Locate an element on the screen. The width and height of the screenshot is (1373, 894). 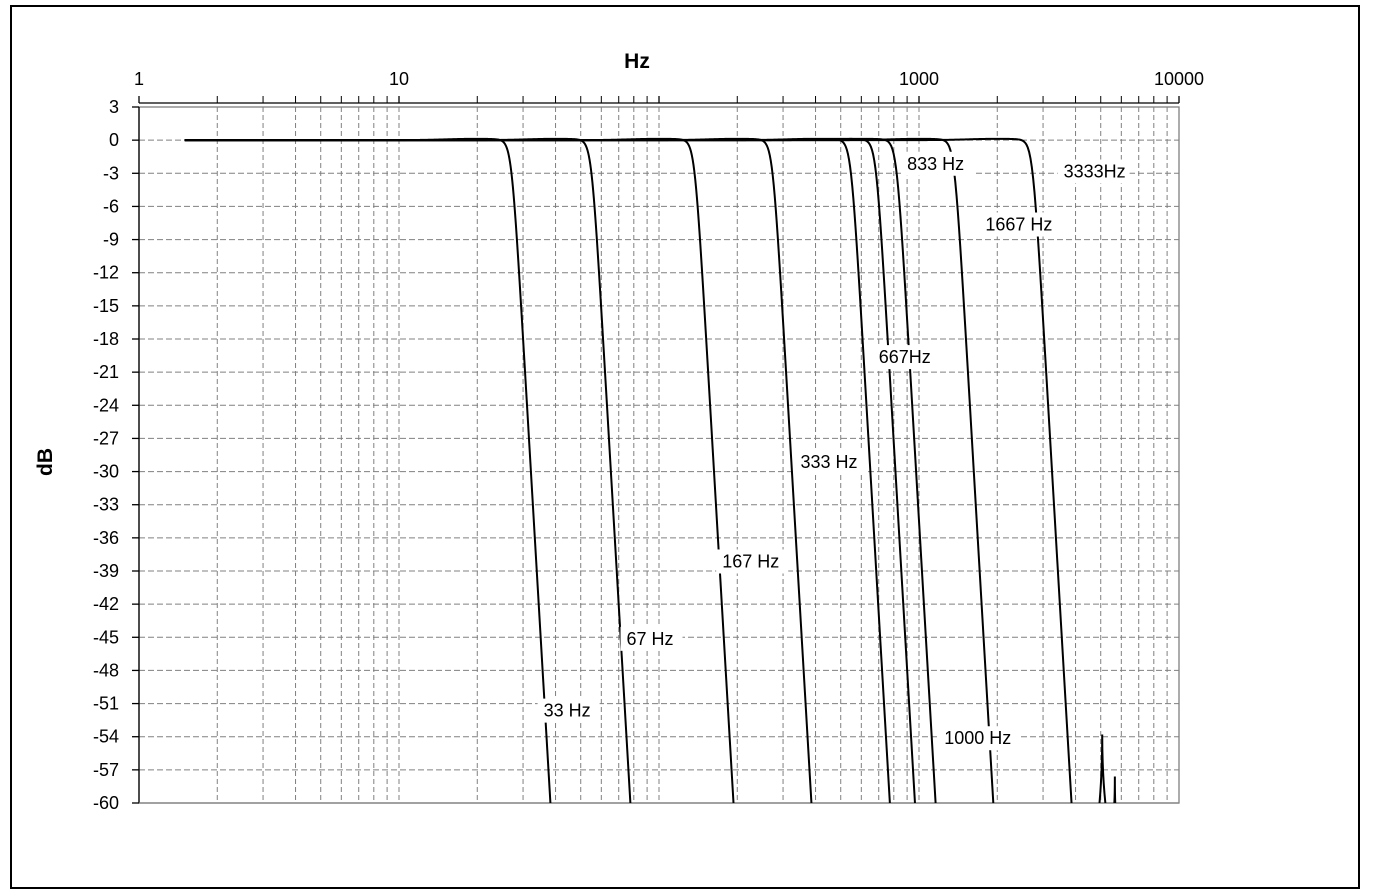
y-tick-label: -51 is located at coordinates (106, 704).